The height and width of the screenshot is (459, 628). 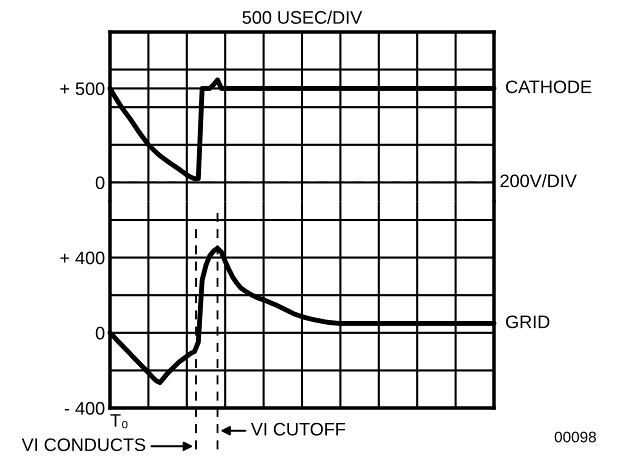 I want to click on y-tick-label: - 400, so click(x=84, y=408).